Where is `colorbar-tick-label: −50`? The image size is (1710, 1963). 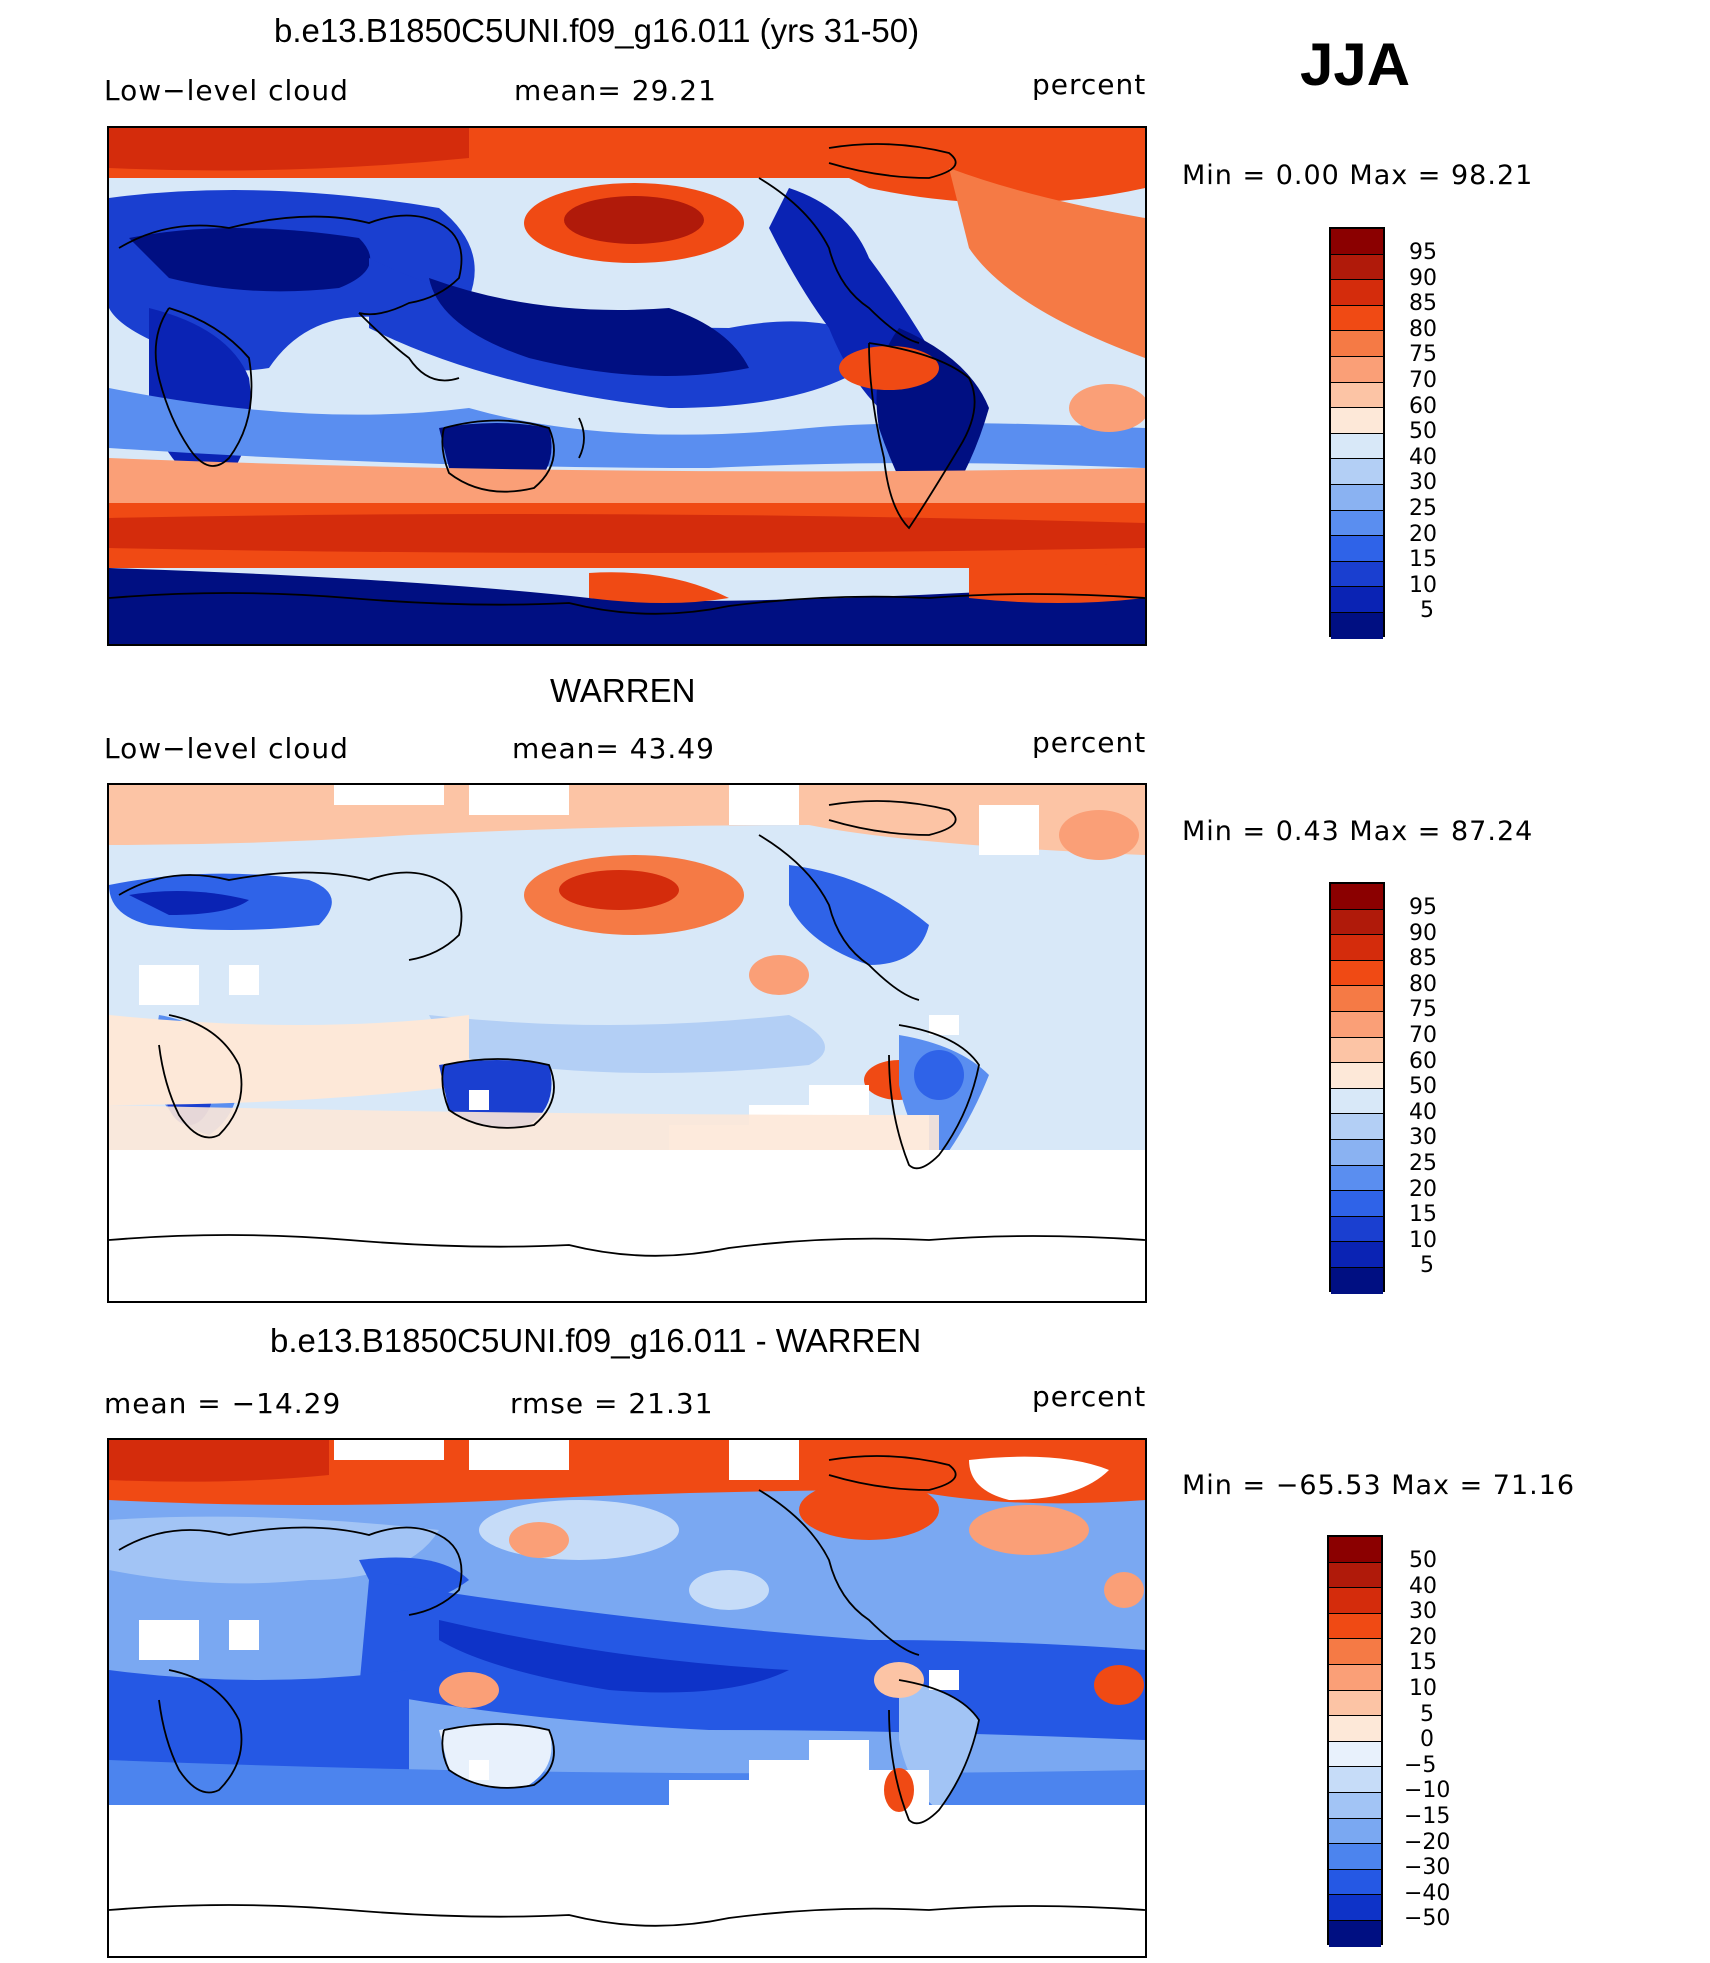 colorbar-tick-label: −50 is located at coordinates (1427, 1918).